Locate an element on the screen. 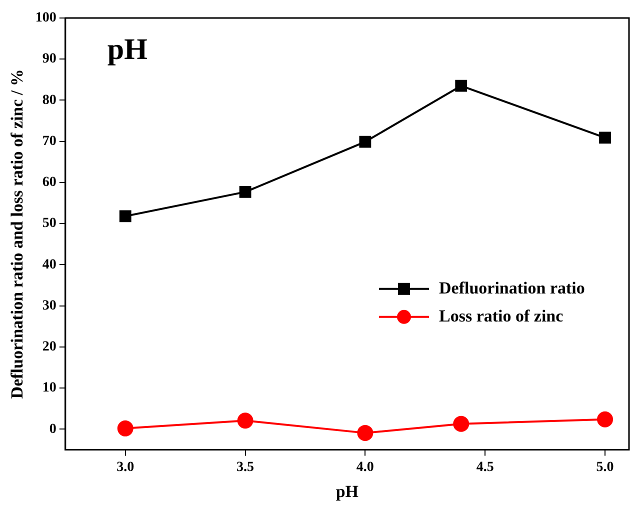  legend-label: Defluorination ratio is located at coordinates (512, 288).